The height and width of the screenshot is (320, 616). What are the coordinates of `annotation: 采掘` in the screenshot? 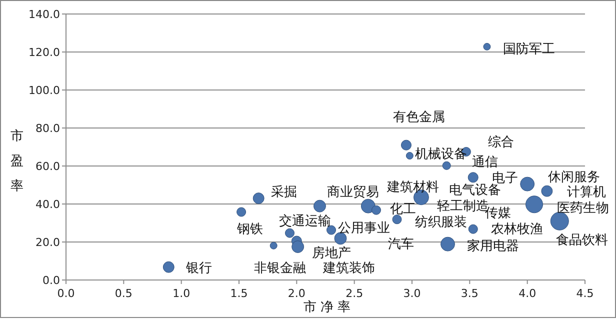 It's located at (284, 192).